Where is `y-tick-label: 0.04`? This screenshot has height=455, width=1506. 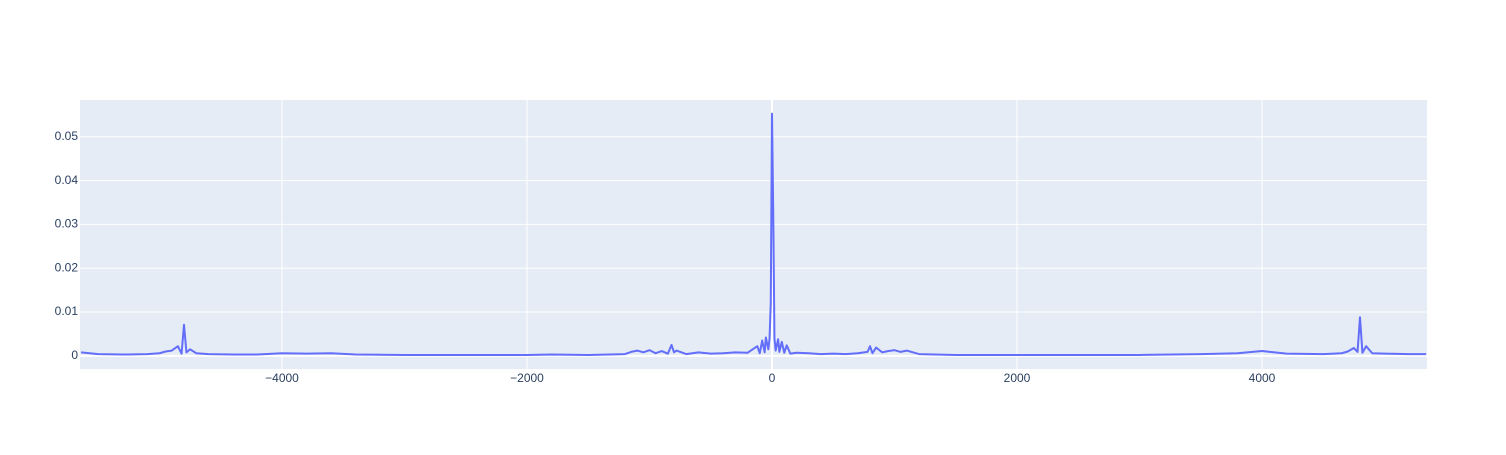
y-tick-label: 0.04 is located at coordinates (67, 180).